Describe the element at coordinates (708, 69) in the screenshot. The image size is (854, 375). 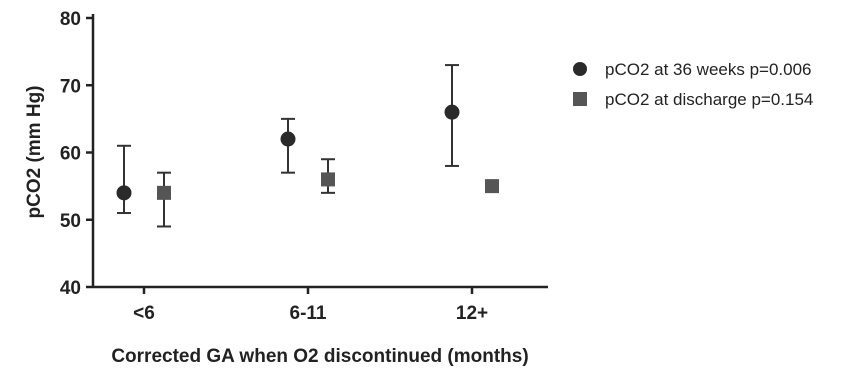
I see `legend-label: pCO2 at 36 weeks p=0.006` at that location.